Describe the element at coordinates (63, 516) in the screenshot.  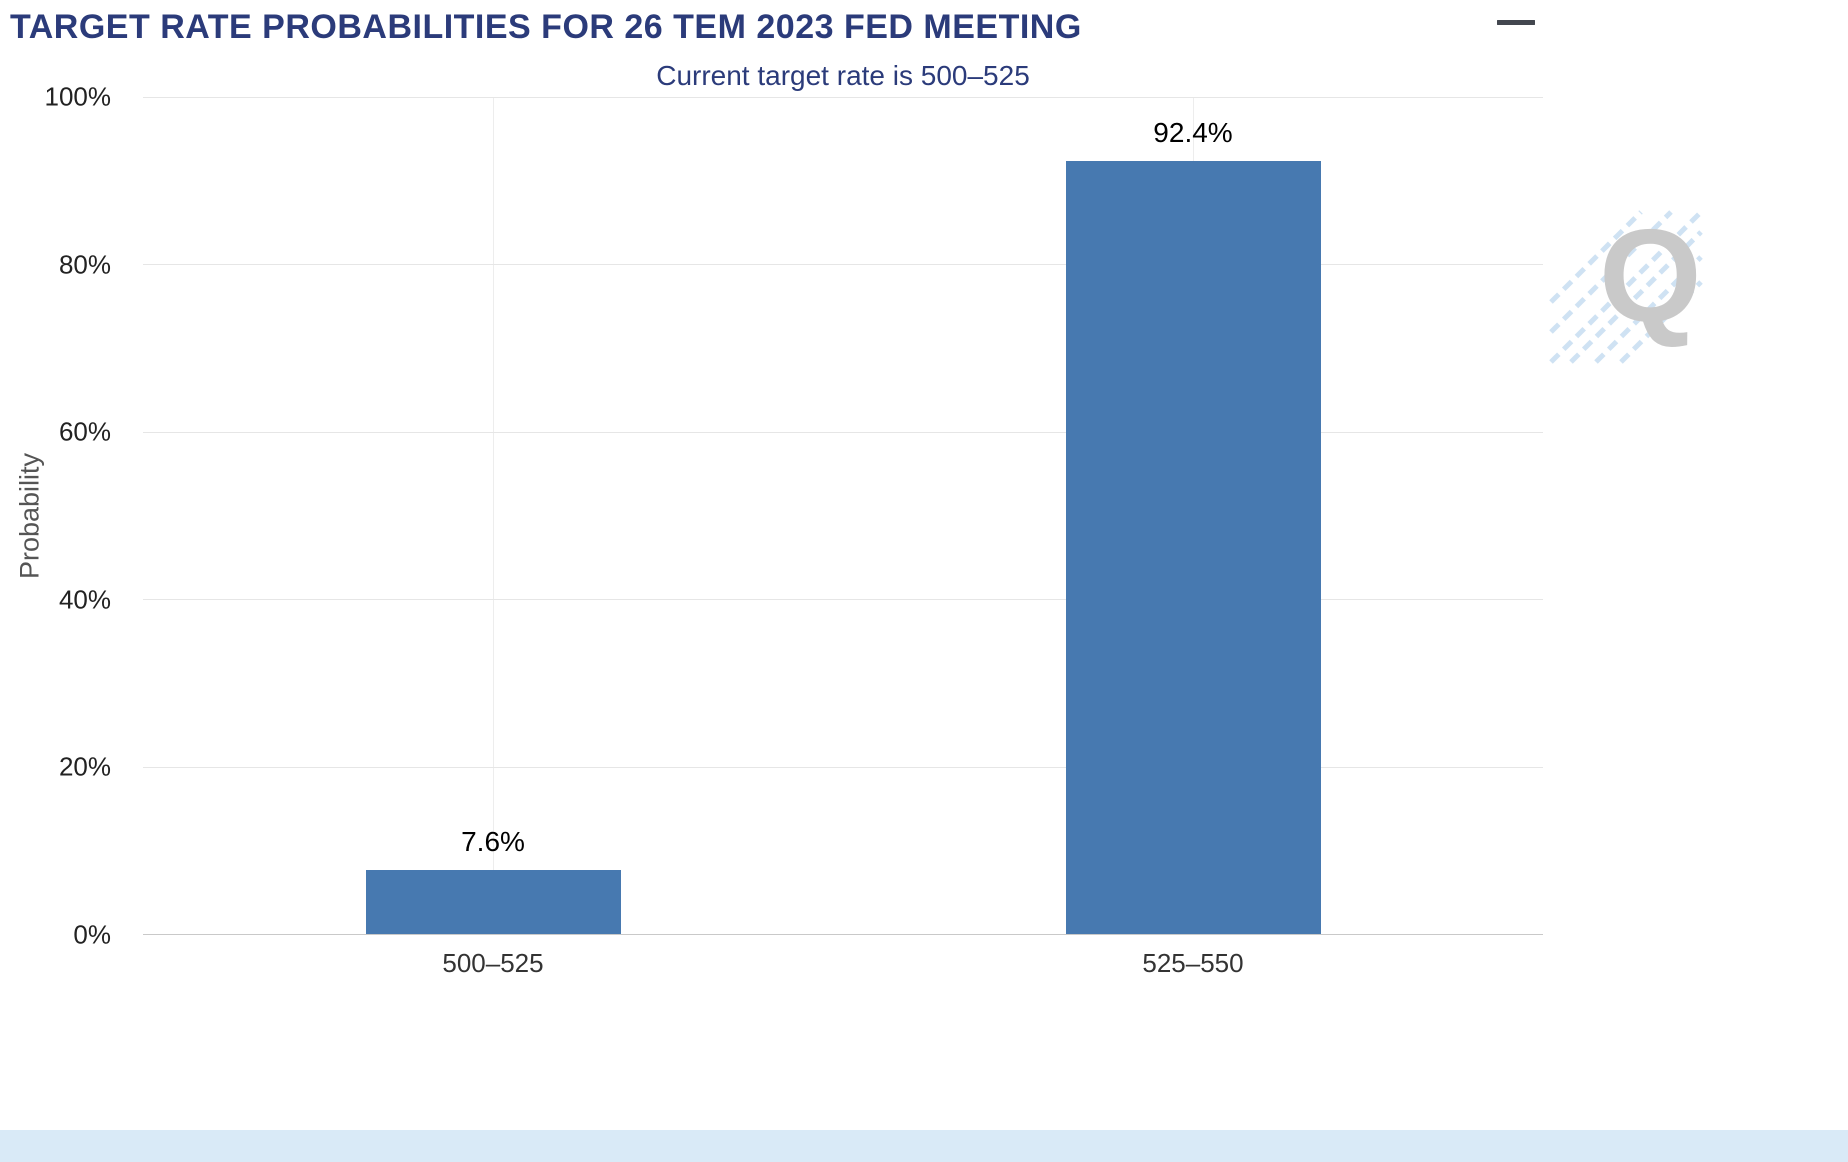
I see `y-axis: 0% 20% 40% 60% 80% 100%` at that location.